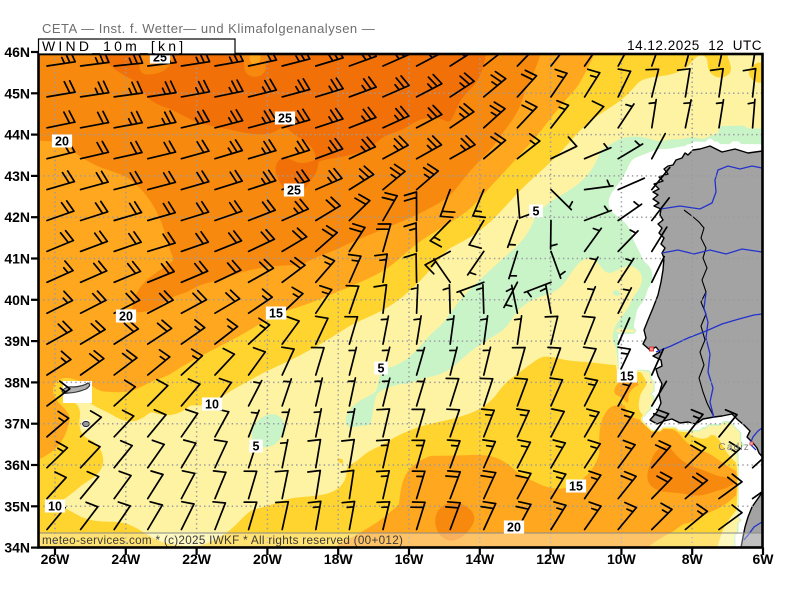 This screenshot has height=600, width=800. What do you see at coordinates (17, 424) in the screenshot?
I see `svg-text: 37N` at bounding box center [17, 424].